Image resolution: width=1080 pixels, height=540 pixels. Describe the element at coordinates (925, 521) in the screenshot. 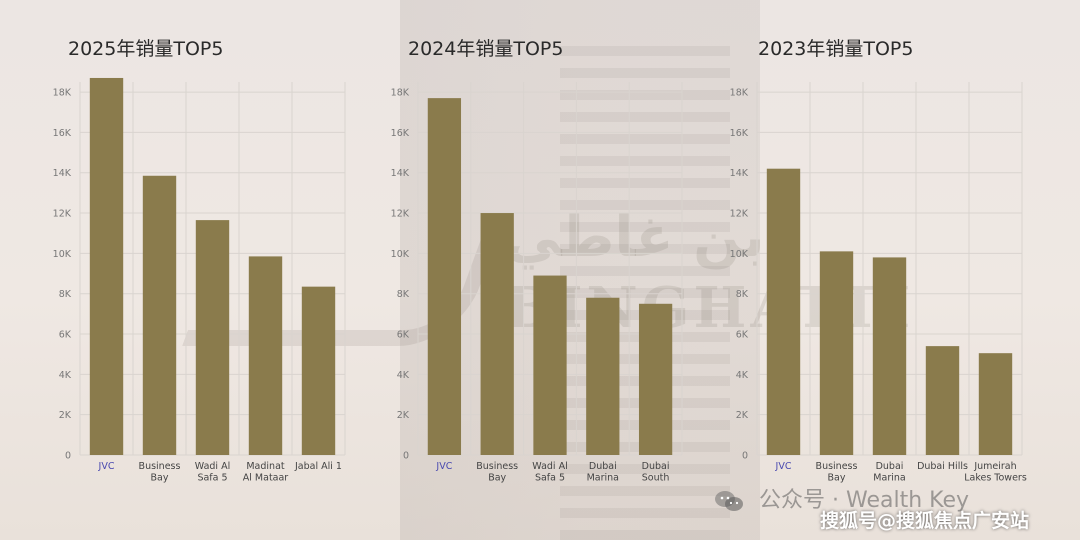

I see `source-label: 搜狐号@搜狐焦点广安站` at that location.